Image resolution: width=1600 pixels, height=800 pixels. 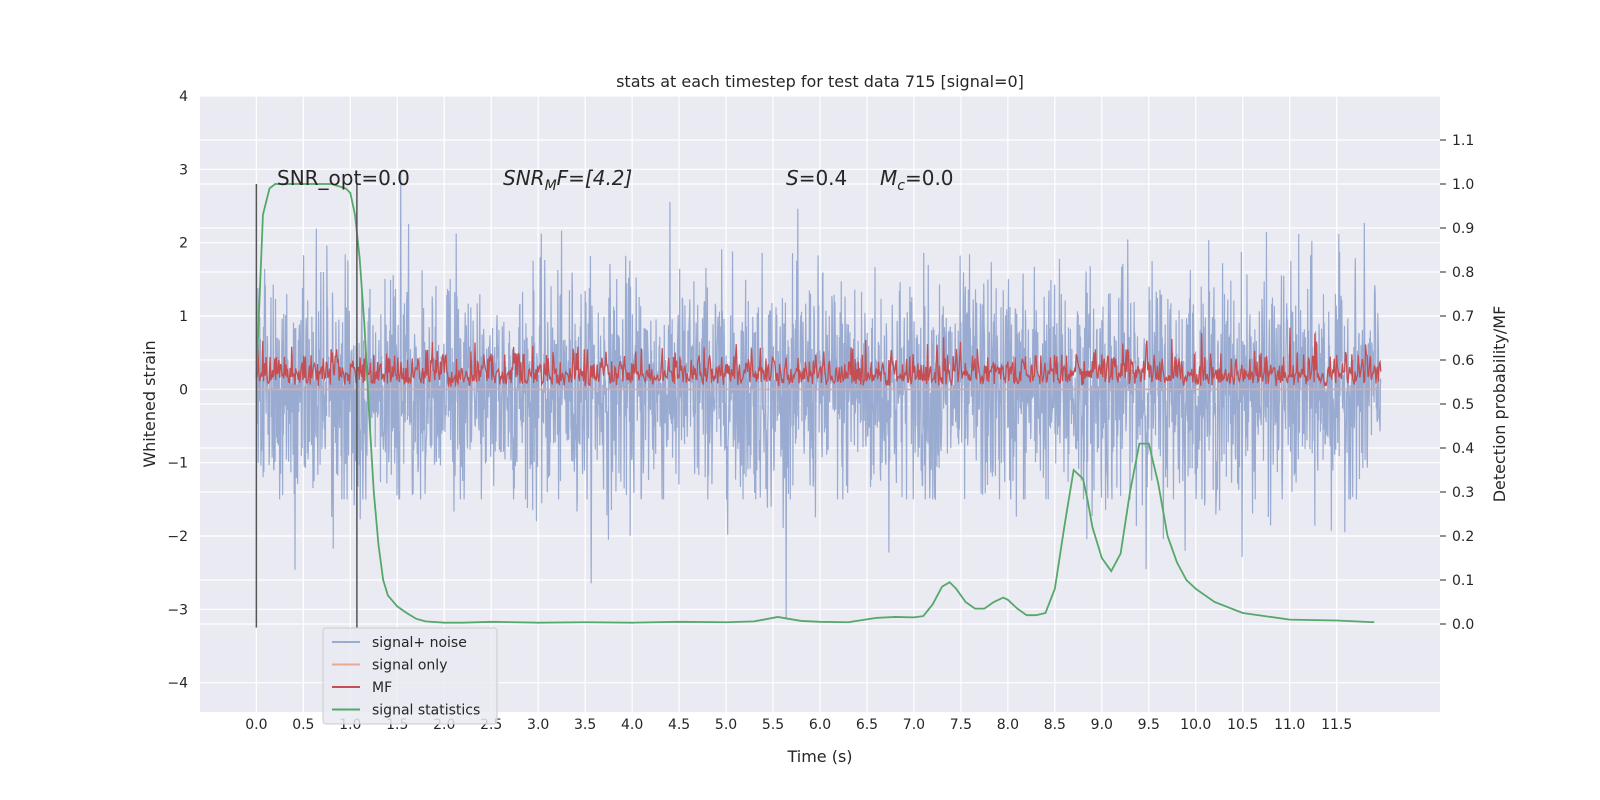 What do you see at coordinates (1463, 229) in the screenshot?
I see `right-tick-label: 0.9` at bounding box center [1463, 229].